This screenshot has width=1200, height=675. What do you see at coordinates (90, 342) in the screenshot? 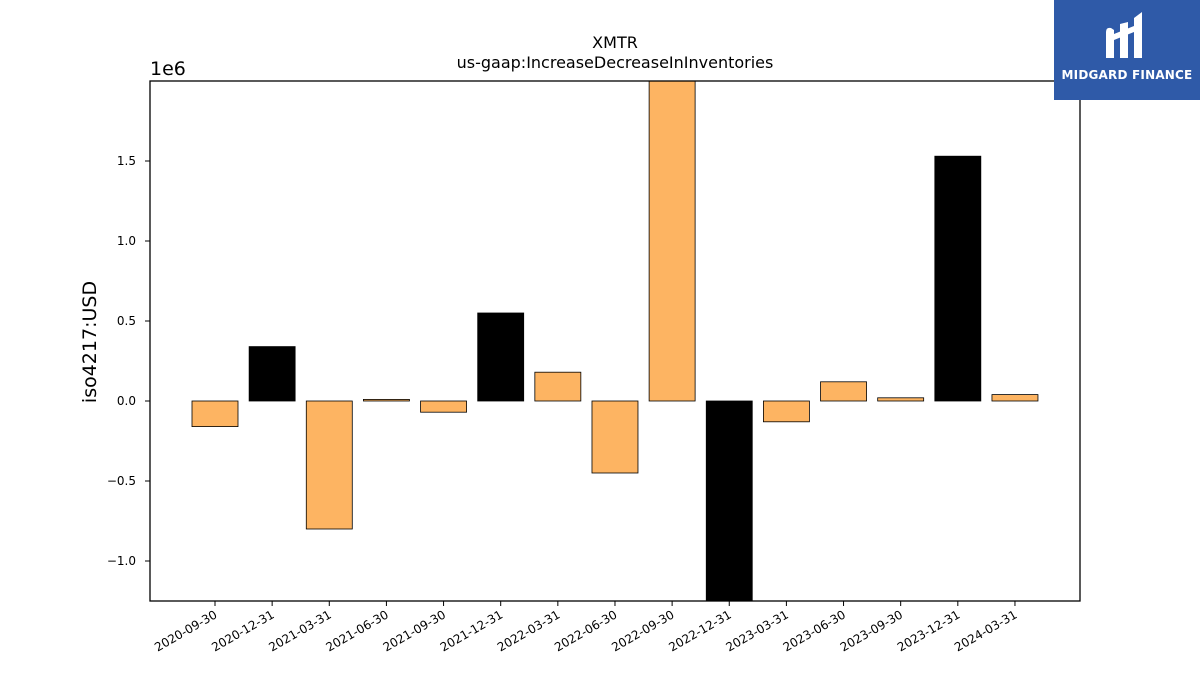
I see `y-axis-label: iso4217:USD` at bounding box center [90, 342].